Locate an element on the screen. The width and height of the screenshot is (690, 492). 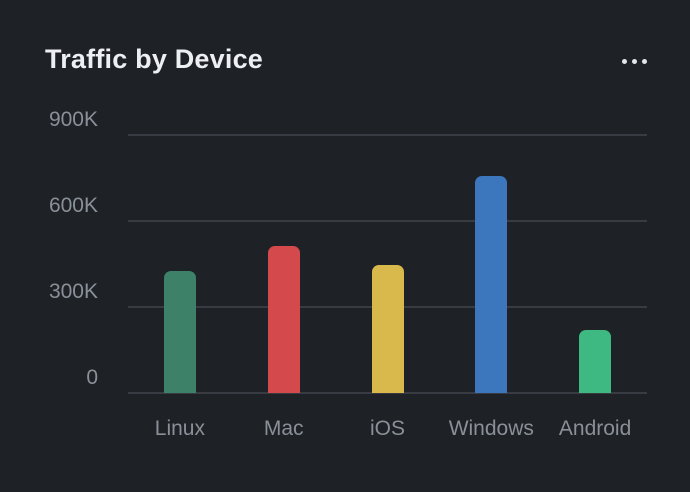
bar-windows is located at coordinates (491, 284).